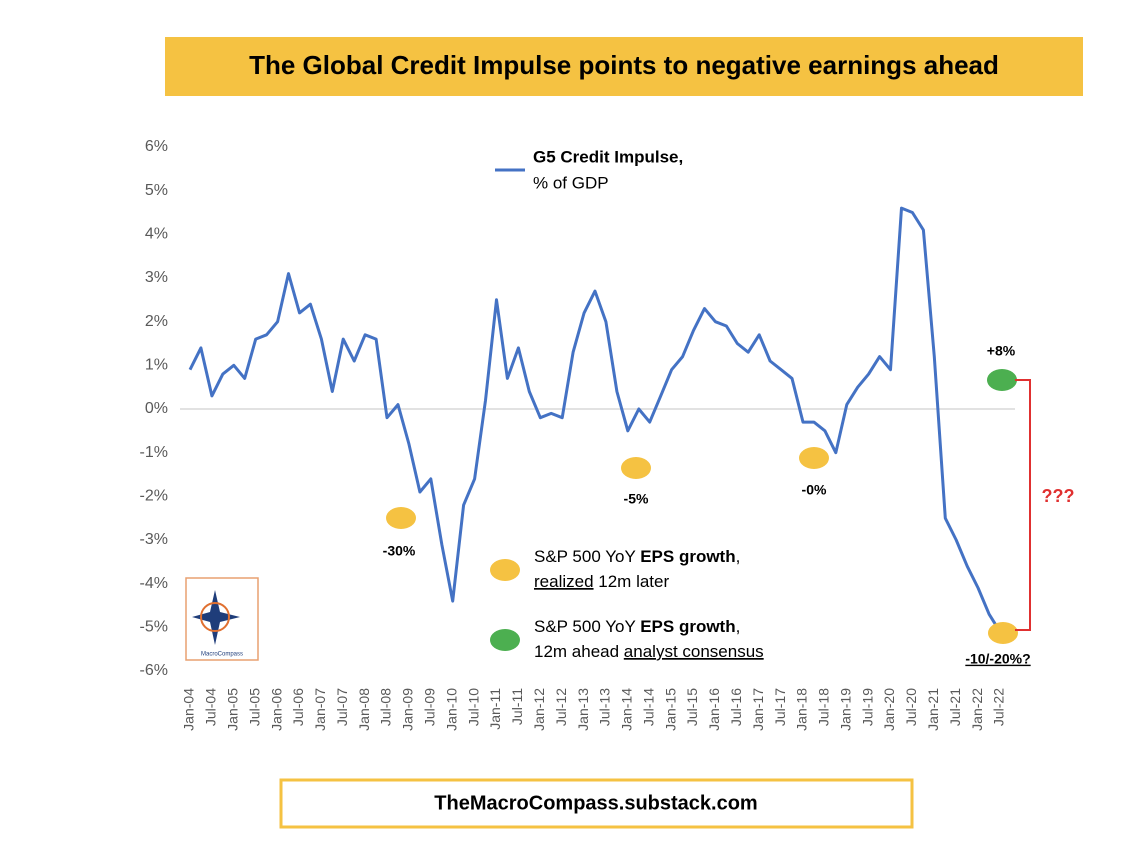  I want to click on question: ???, so click(1058, 496).